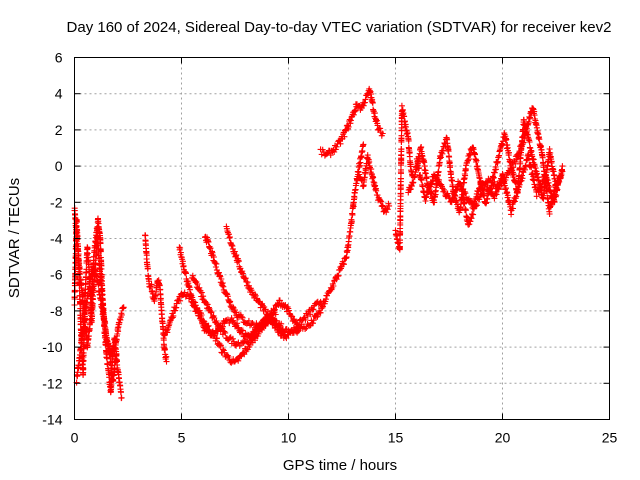 The height and width of the screenshot is (480, 640). I want to click on y-tick-label: -14, so click(52, 420).